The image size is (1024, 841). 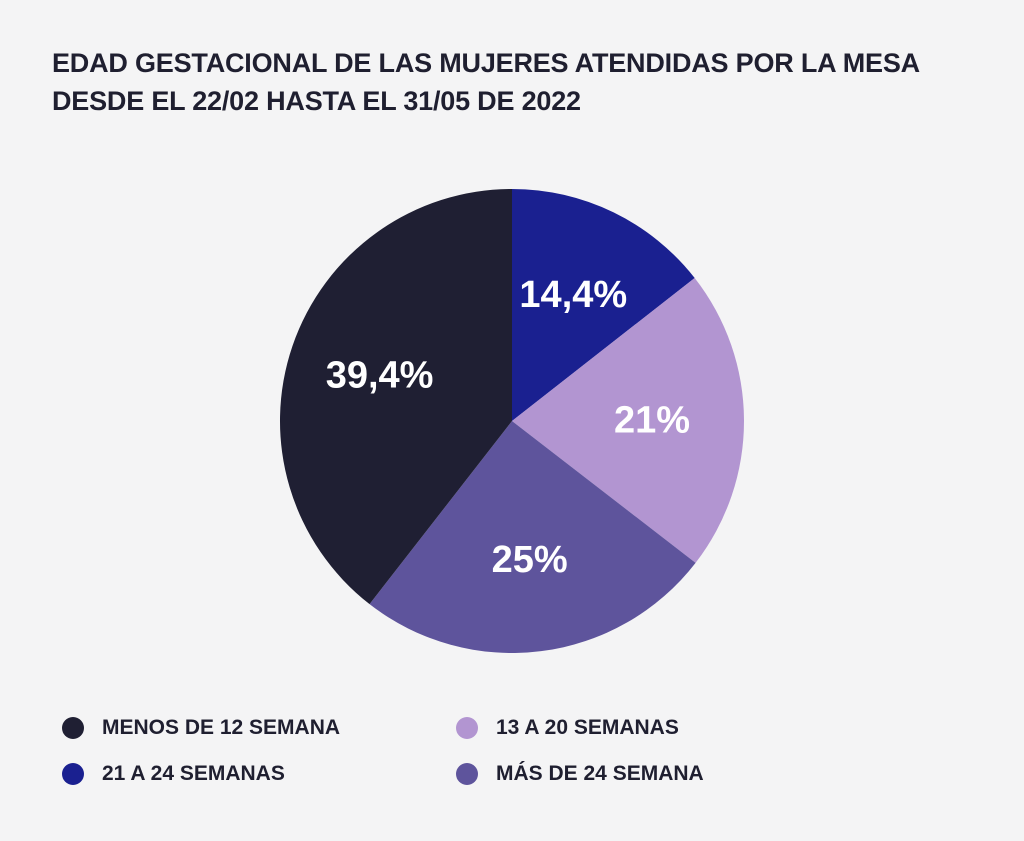 What do you see at coordinates (530, 560) in the screenshot?
I see `pie-slice-label-3: 25%` at bounding box center [530, 560].